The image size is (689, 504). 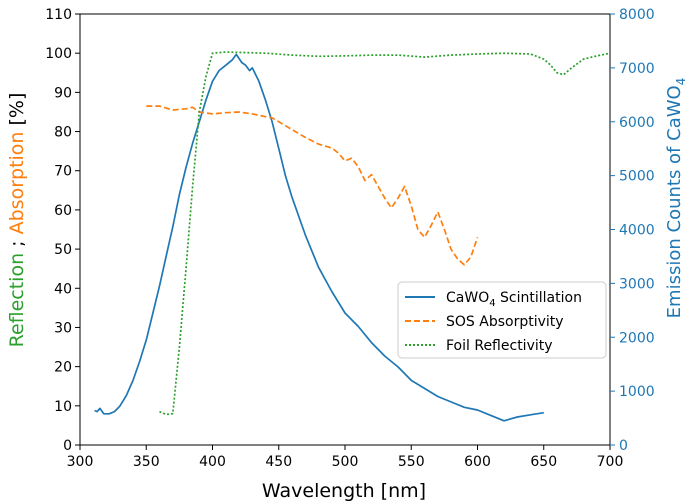 I want to click on left-tick-label: 90, so click(x=63, y=93).